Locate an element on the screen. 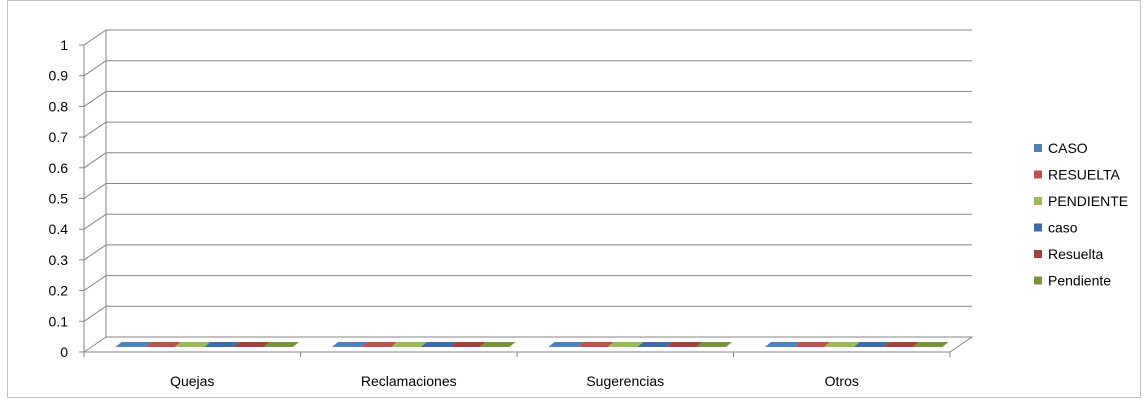 The height and width of the screenshot is (401, 1145). y-tick-label: 0 is located at coordinates (64, 352).